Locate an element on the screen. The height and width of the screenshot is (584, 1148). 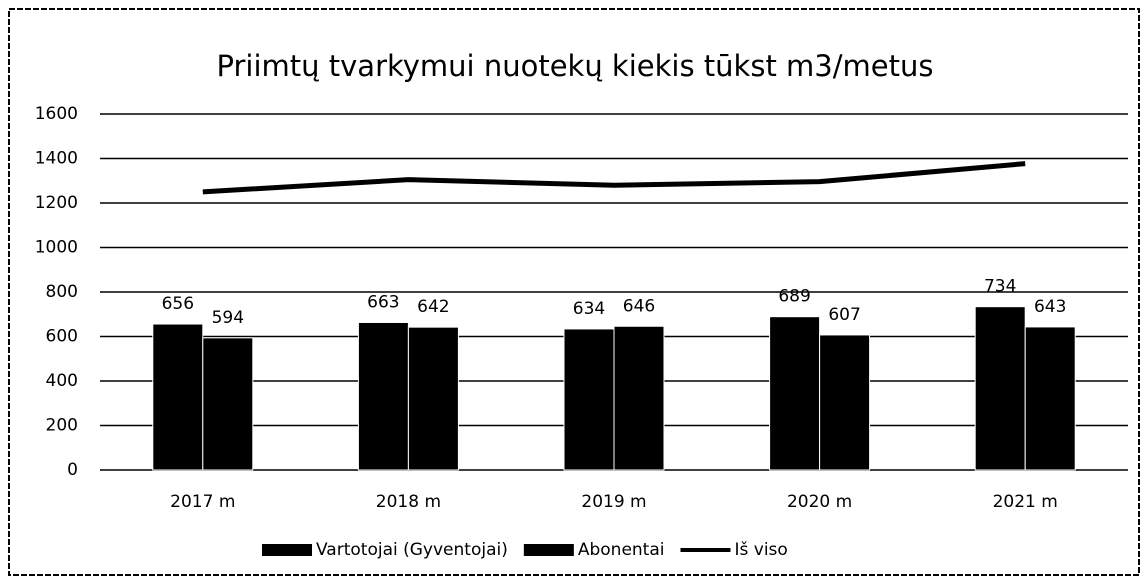
x-tick-label: 2020 m is located at coordinates (819, 502).